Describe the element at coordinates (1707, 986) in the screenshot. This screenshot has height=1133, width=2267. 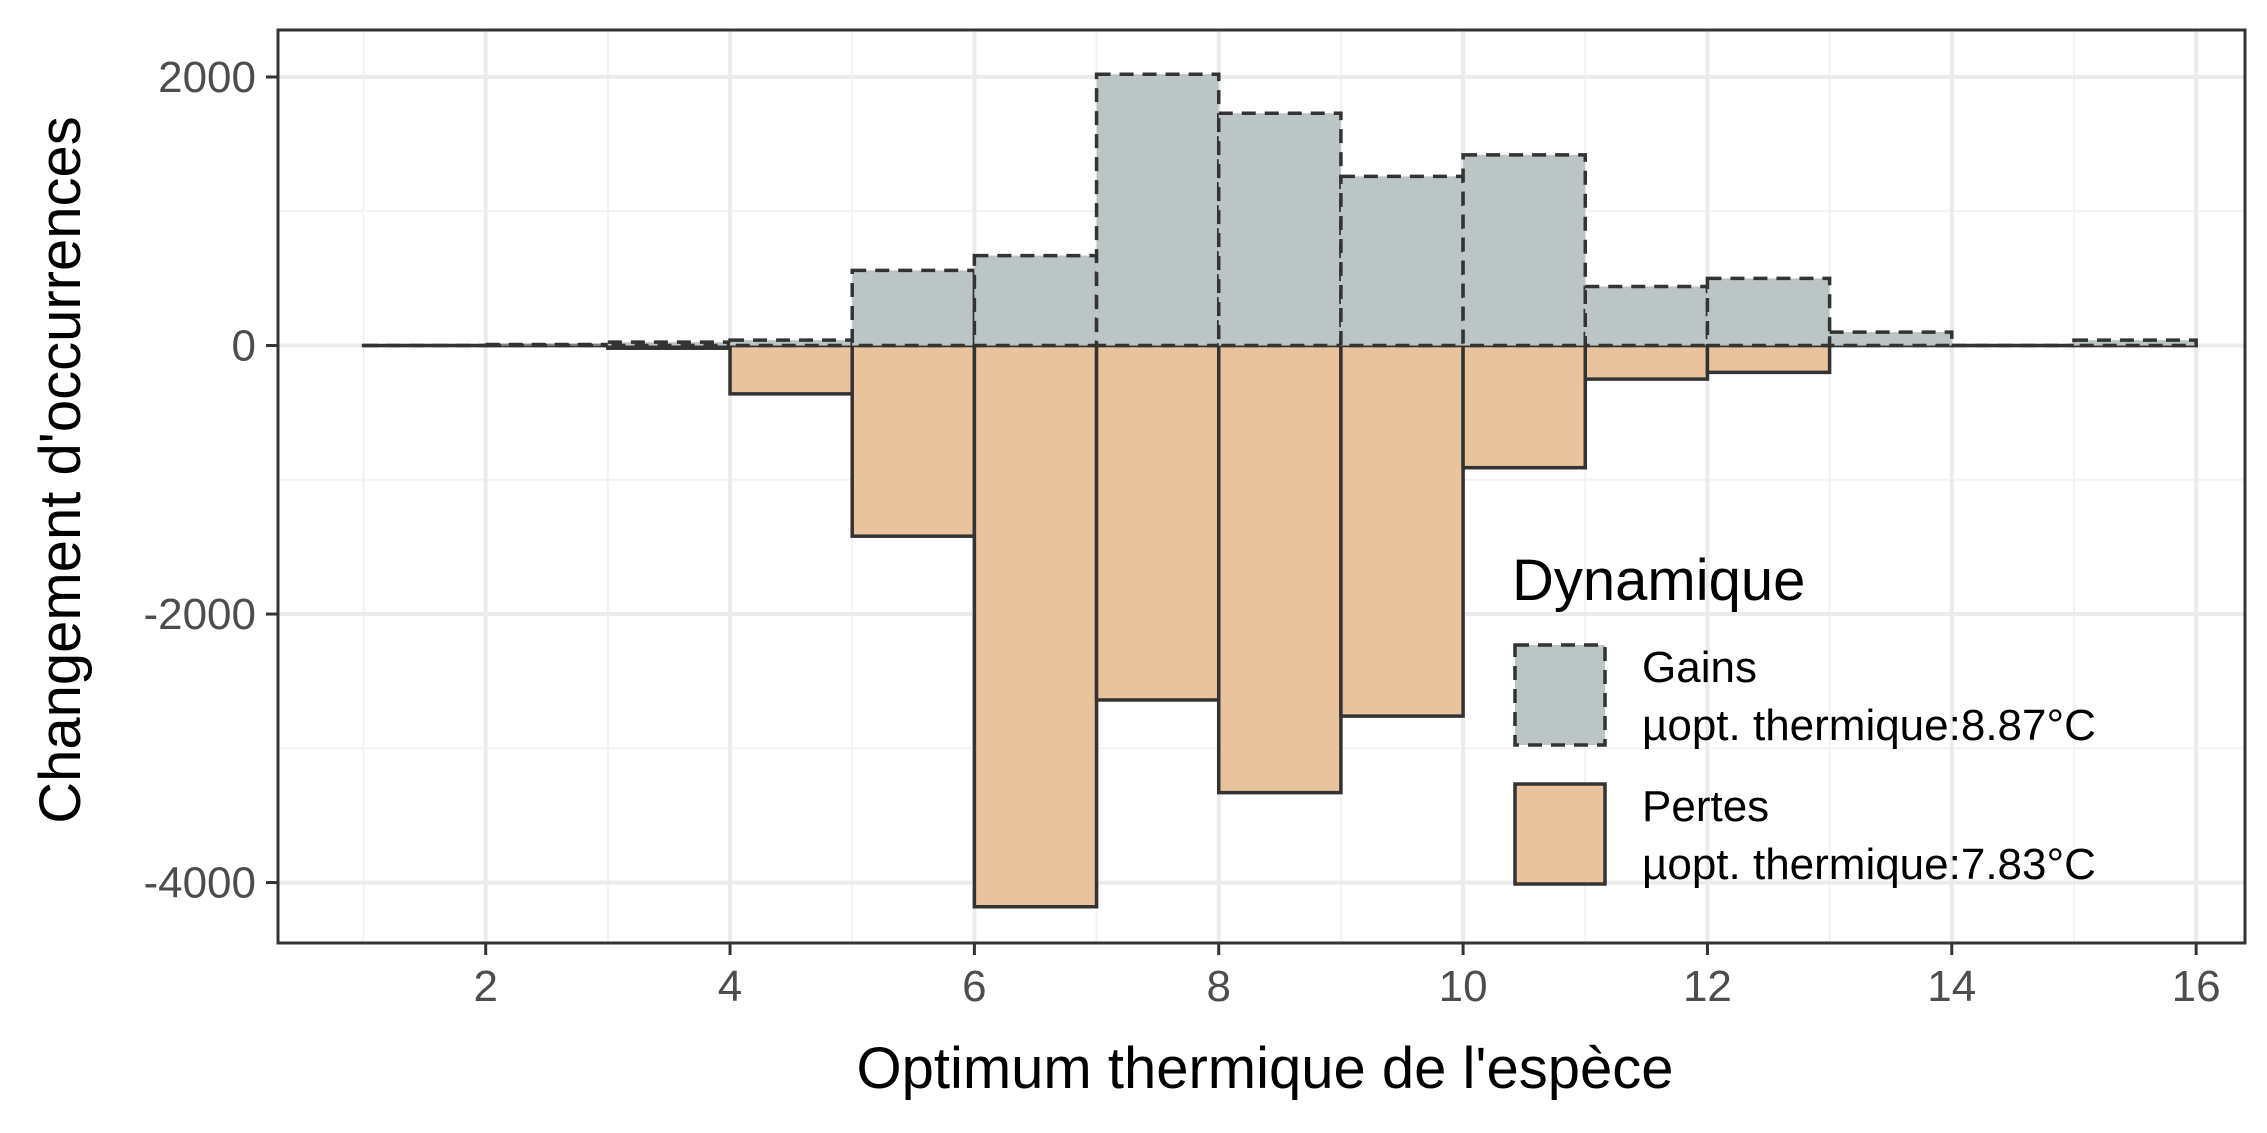
I see `x-tick-label: 12` at that location.